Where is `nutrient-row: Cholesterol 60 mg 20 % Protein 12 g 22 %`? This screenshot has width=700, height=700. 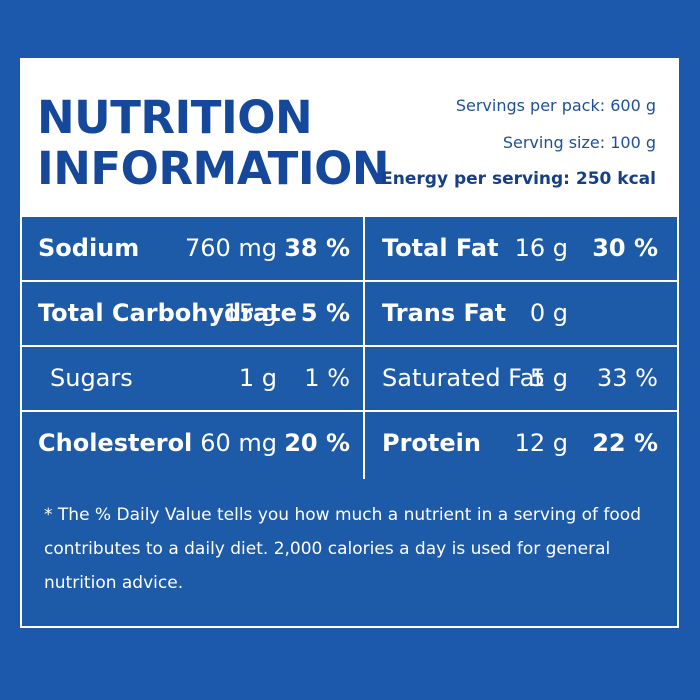
nutrient-row: Cholesterol 60 mg 20 % Protein 12 g 22 % is located at coordinates (349, 445).